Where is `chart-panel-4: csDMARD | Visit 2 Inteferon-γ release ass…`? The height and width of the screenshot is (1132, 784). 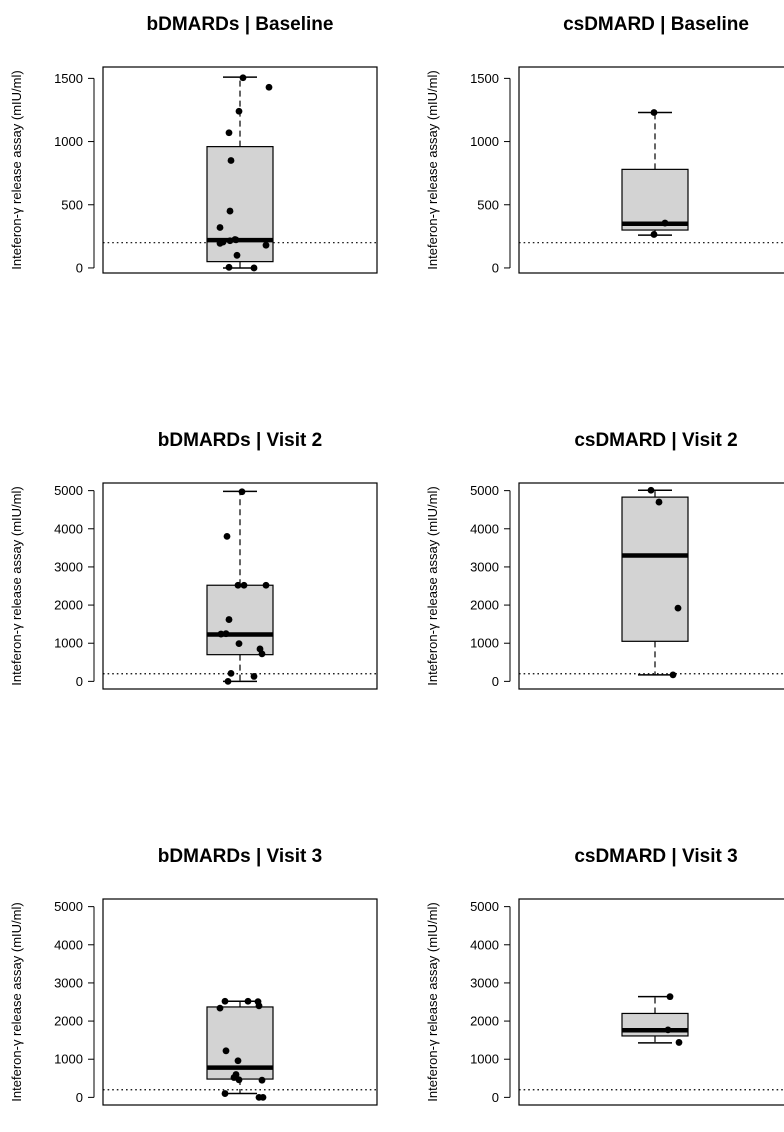
chart-panel-4: csDMARD | Visit 2 Inteferon-γ release ass… is located at coordinates (604, 560).